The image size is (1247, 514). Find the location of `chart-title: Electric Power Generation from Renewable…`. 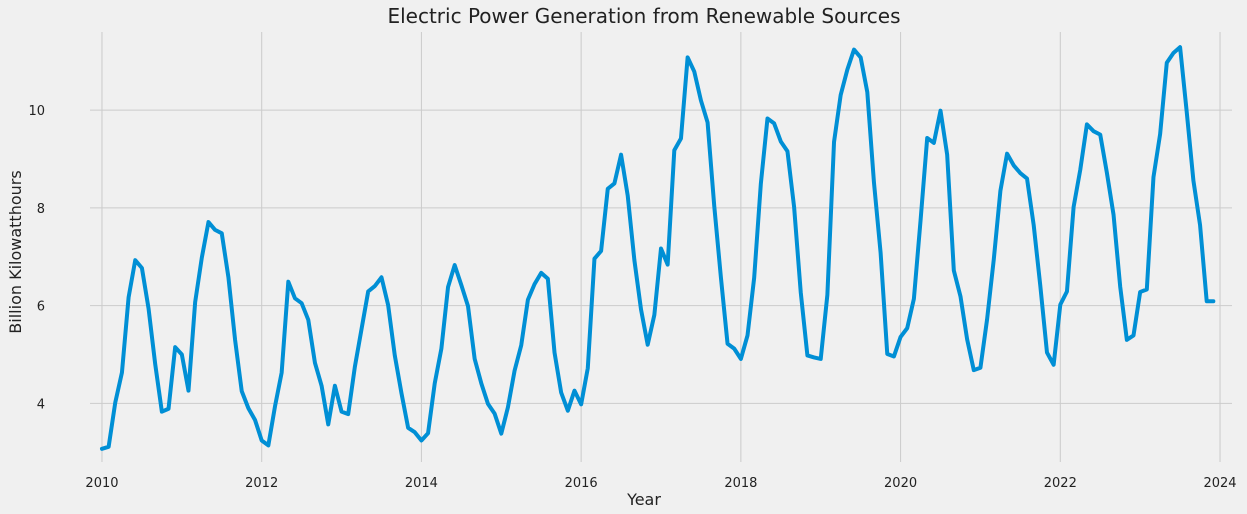

chart-title: Electric Power Generation from Renewable… is located at coordinates (643, 16).